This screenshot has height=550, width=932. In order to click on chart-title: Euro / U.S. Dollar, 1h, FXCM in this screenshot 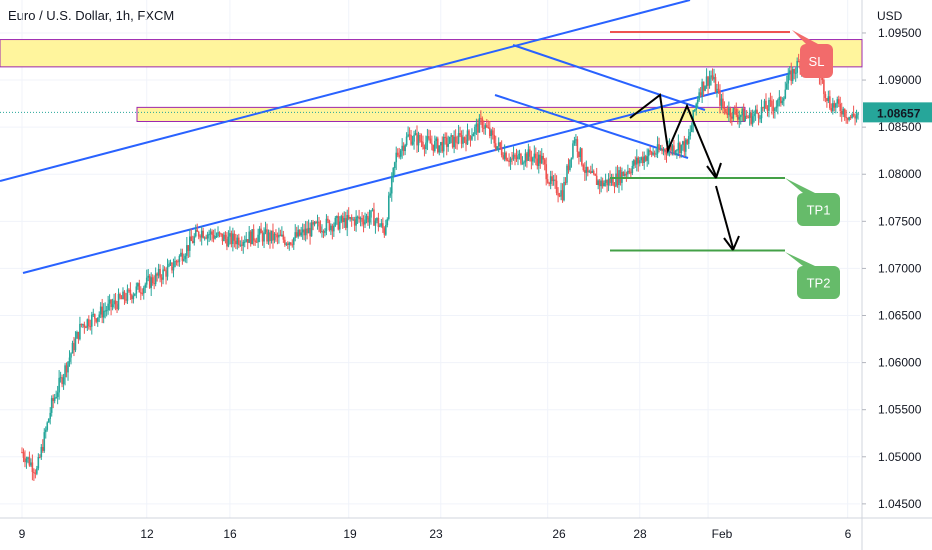, I will do `click(91, 15)`.